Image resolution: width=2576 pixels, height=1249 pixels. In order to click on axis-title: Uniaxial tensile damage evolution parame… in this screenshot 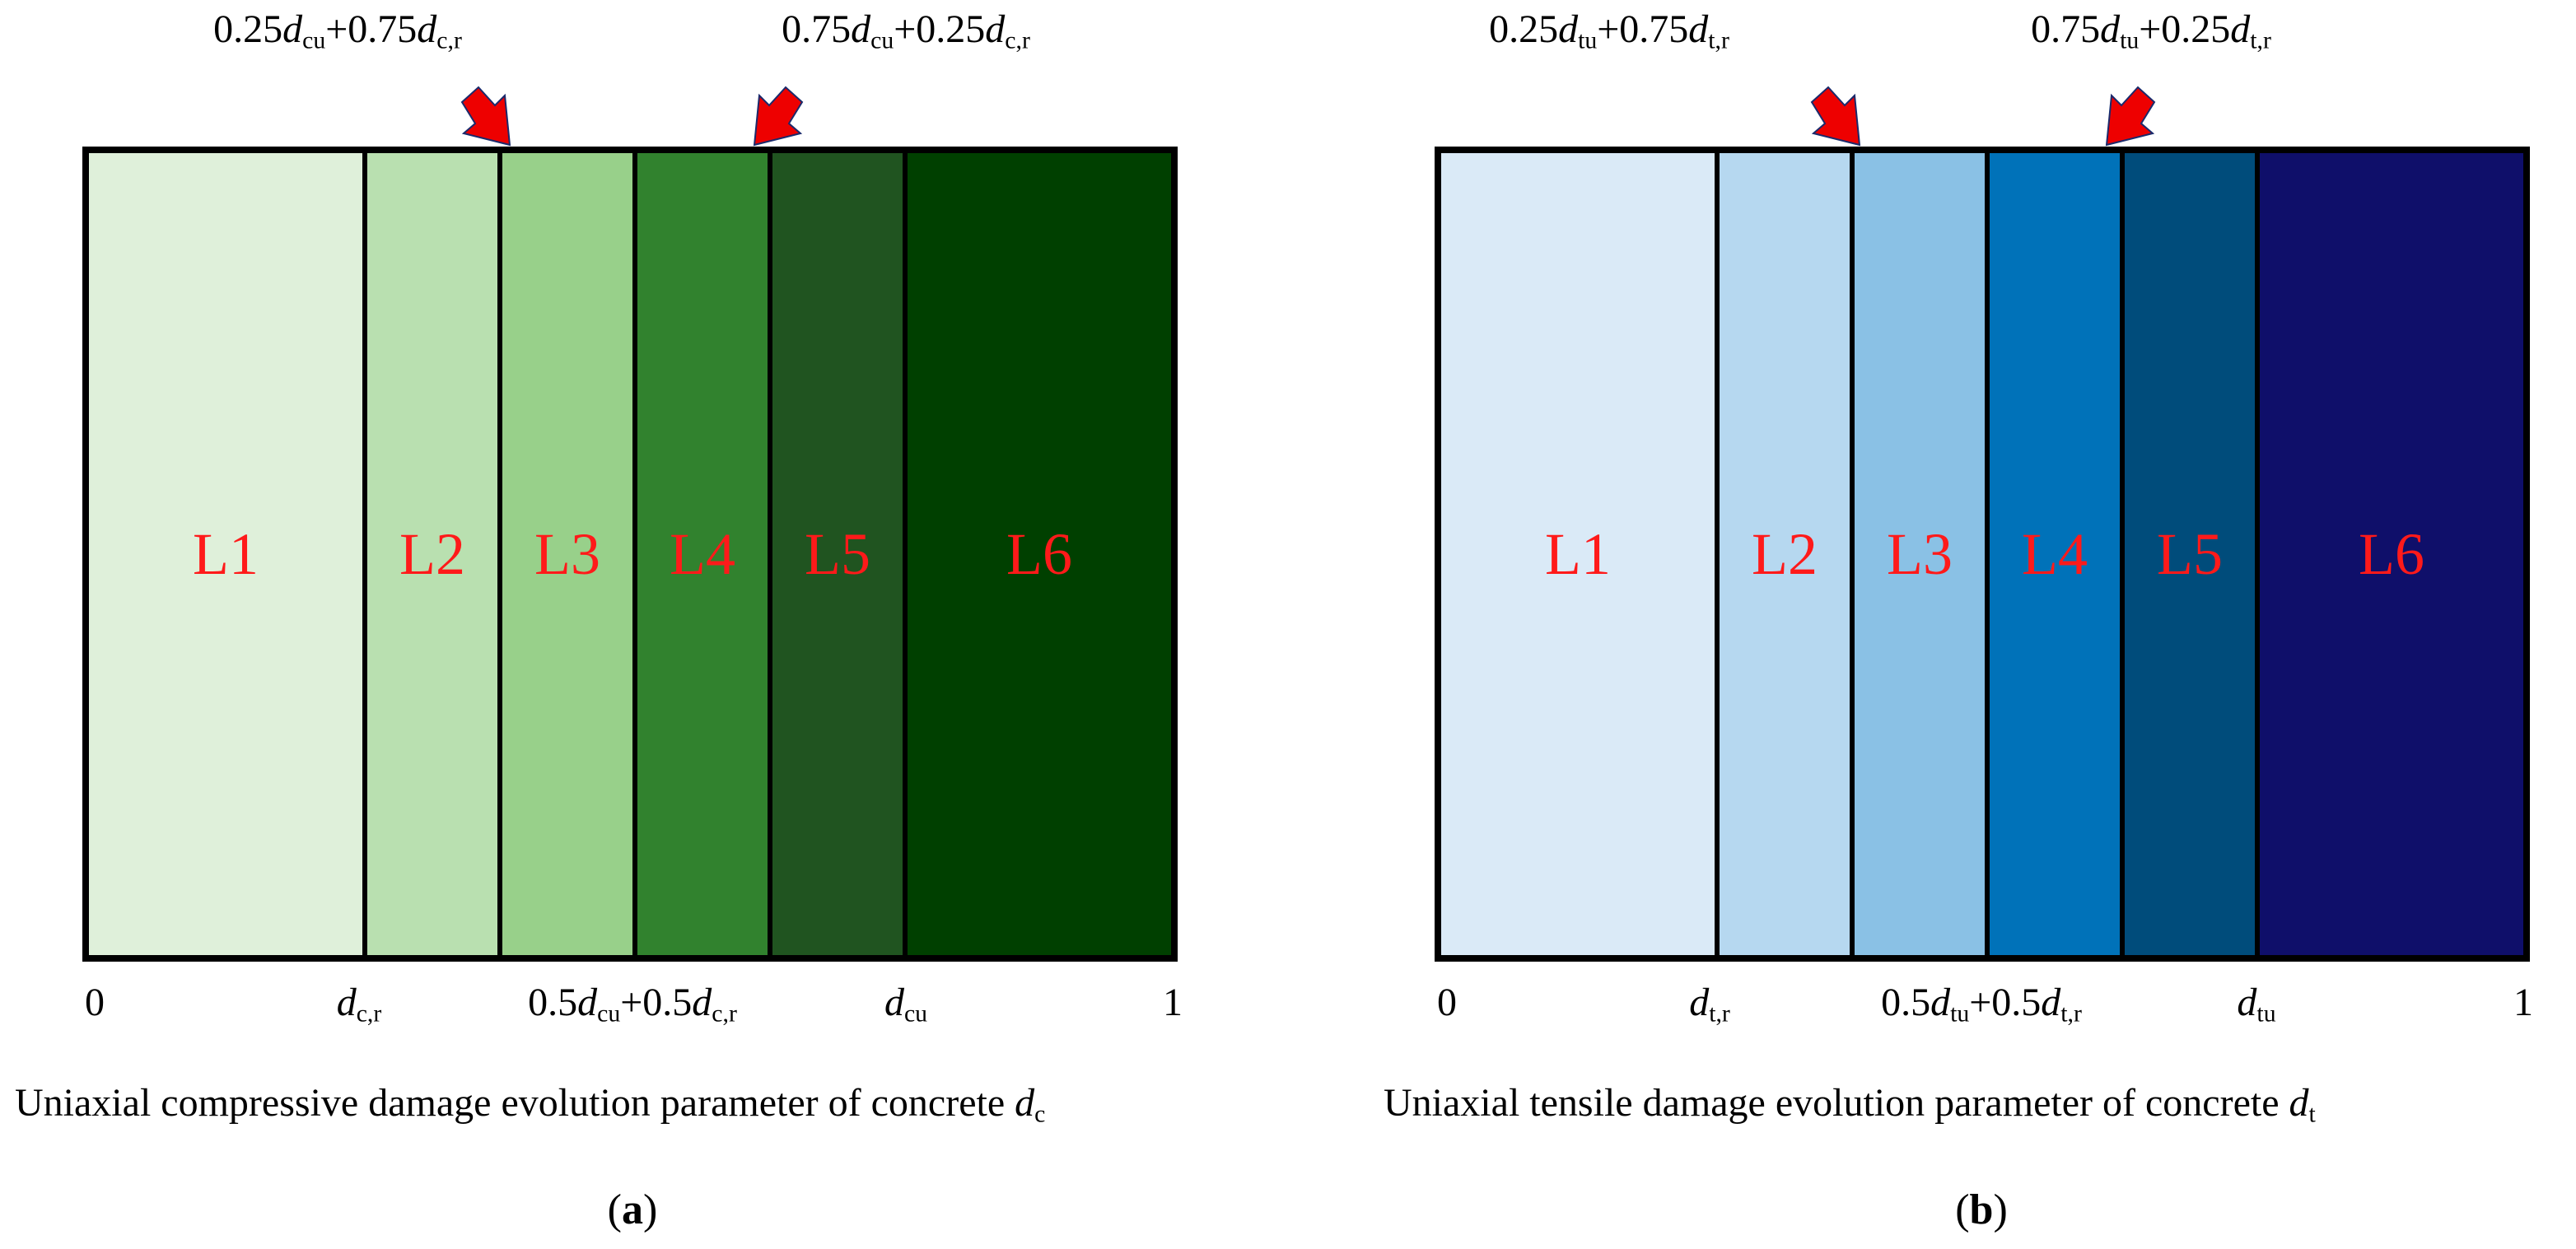, I will do `click(1850, 1104)`.